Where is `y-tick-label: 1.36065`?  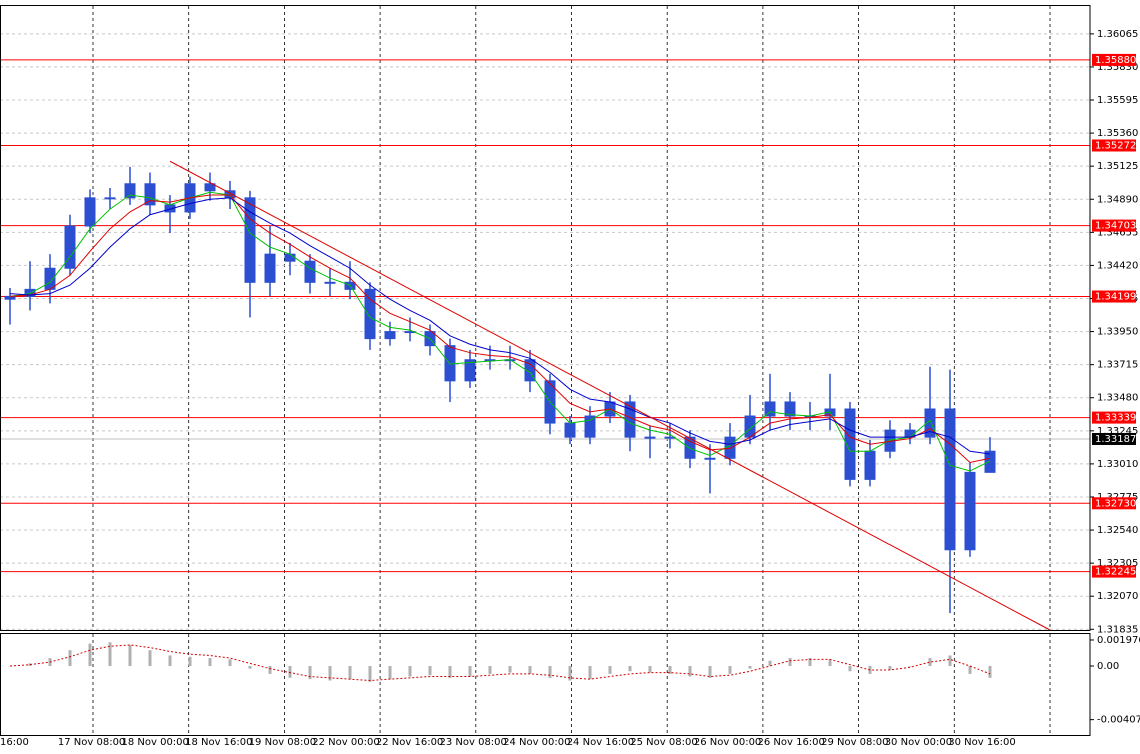 y-tick-label: 1.36065 is located at coordinates (1117, 34).